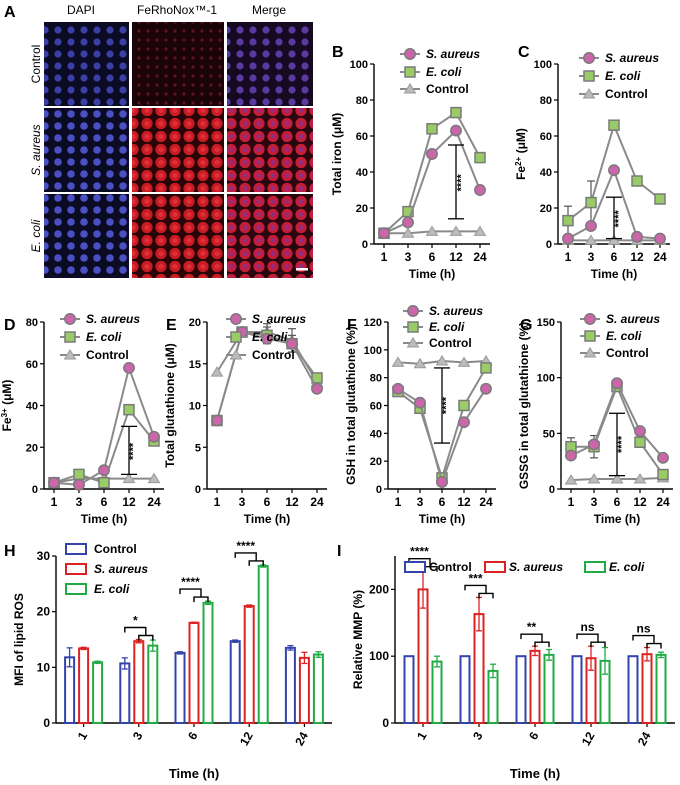 This screenshot has width=680, height=785. What do you see at coordinates (7, 406) in the screenshot?
I see `y-axis-label: Fe3+ (μM)` at bounding box center [7, 406].